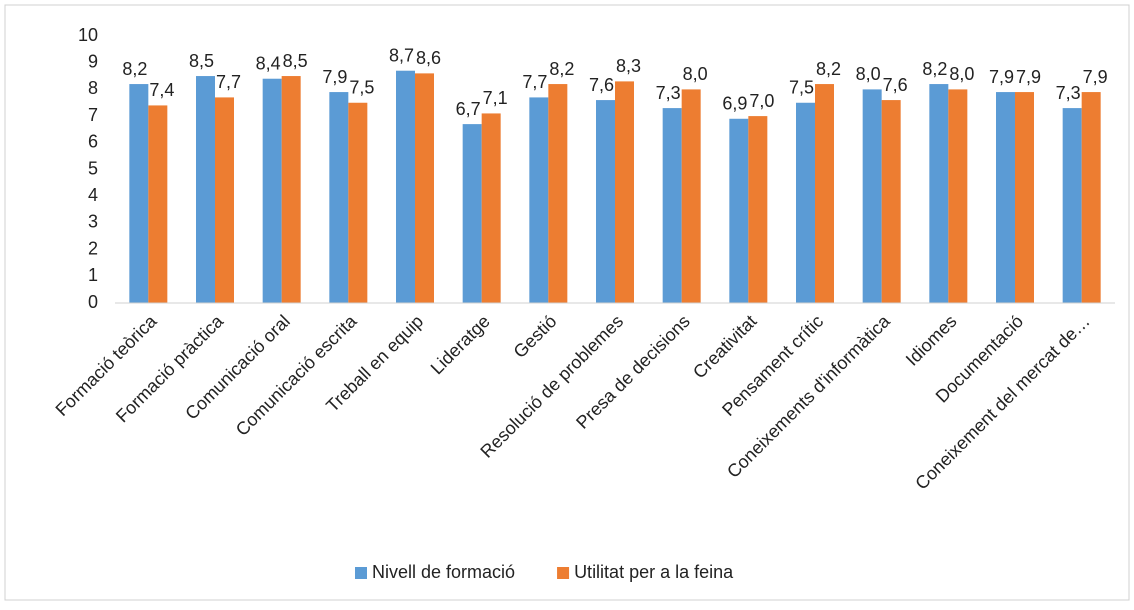 The image size is (1134, 610). I want to click on data-label: 8,6, so click(428, 58).